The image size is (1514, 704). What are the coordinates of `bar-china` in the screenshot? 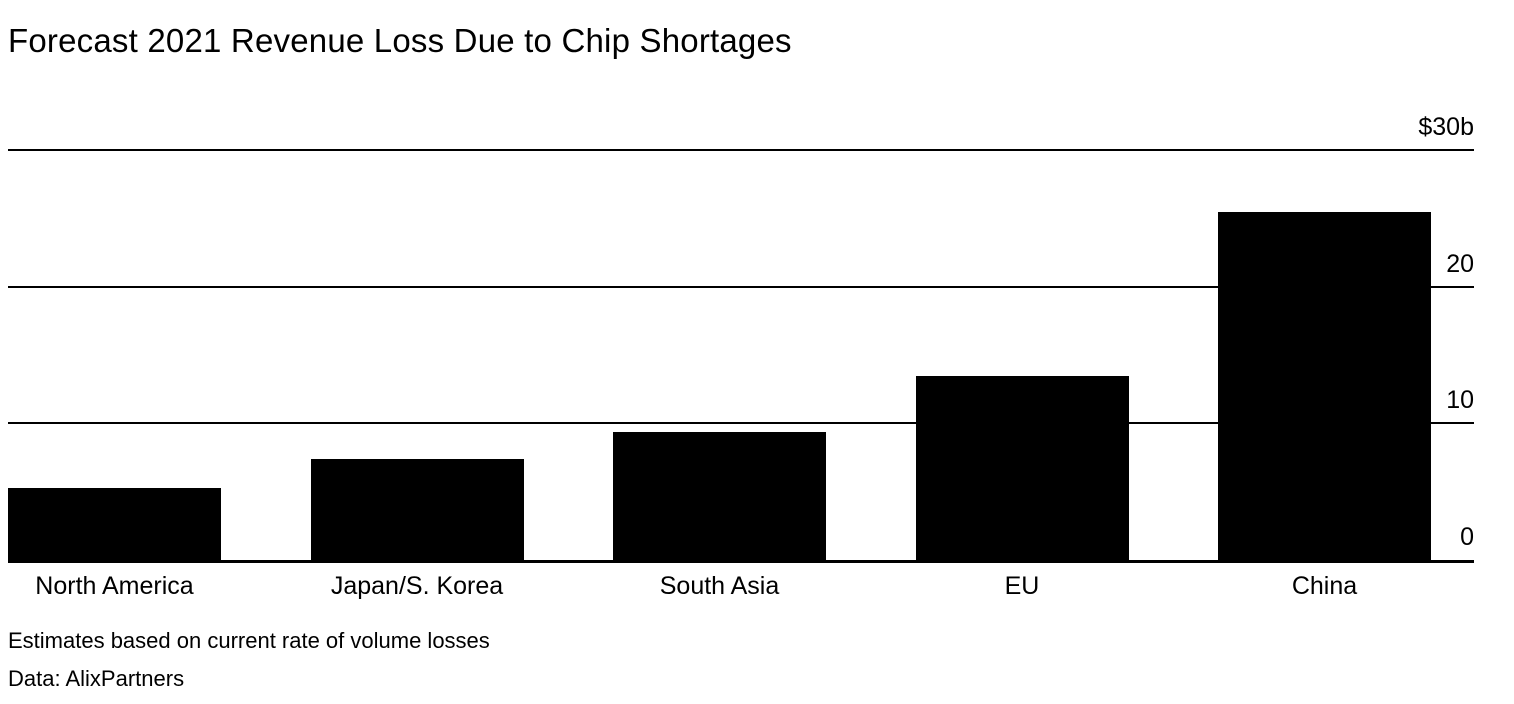 It's located at (1324, 385).